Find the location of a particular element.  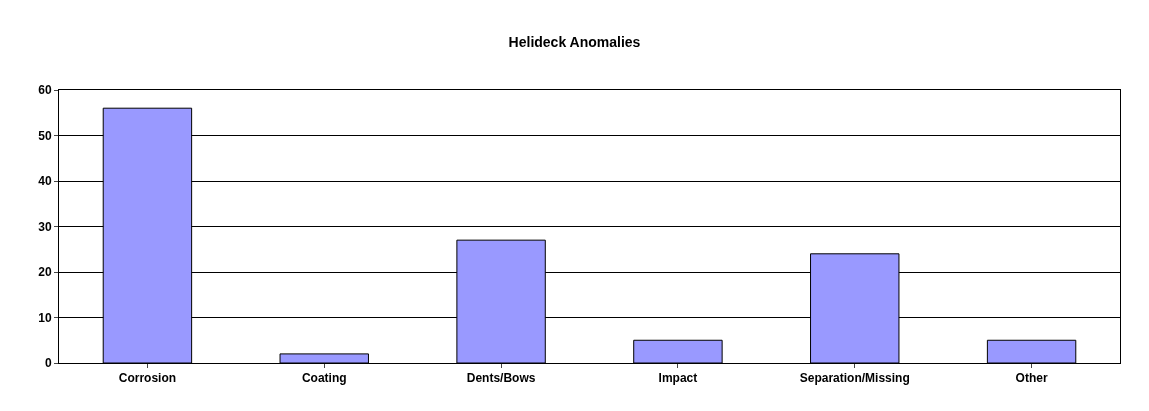

x-tick-label: Corrosion is located at coordinates (147, 378).